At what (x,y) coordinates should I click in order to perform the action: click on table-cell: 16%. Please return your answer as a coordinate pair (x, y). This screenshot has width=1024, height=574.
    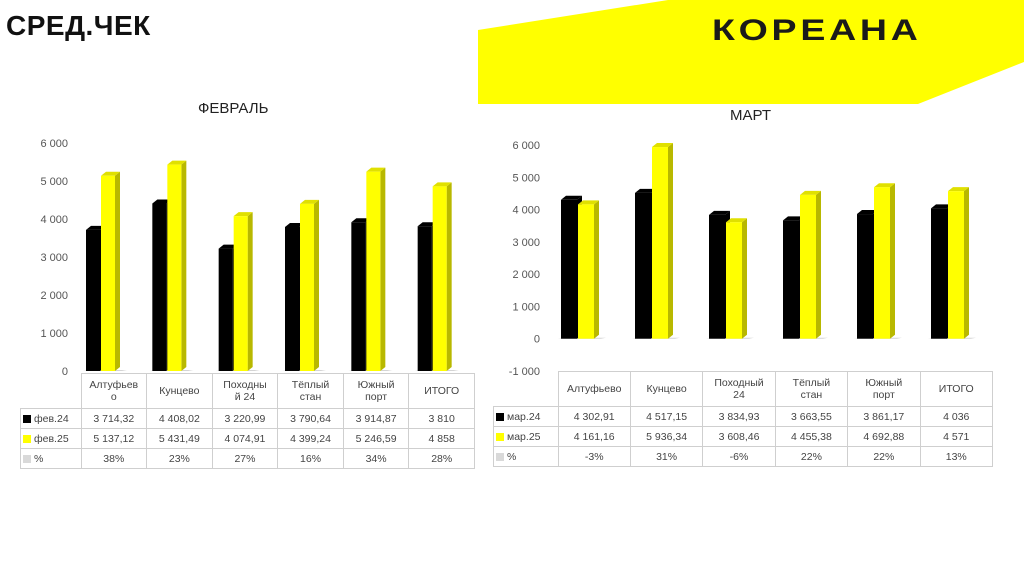
    Looking at the image, I should click on (310, 458).